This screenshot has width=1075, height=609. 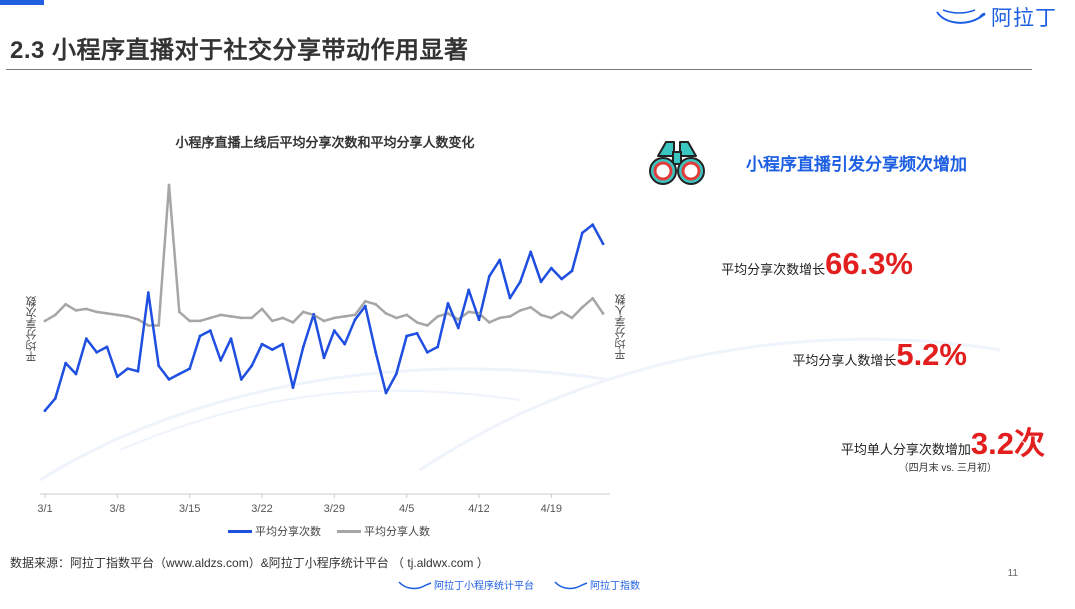 What do you see at coordinates (856, 164) in the screenshot?
I see `panel-heading: 小程序直播引发分享频次增加` at bounding box center [856, 164].